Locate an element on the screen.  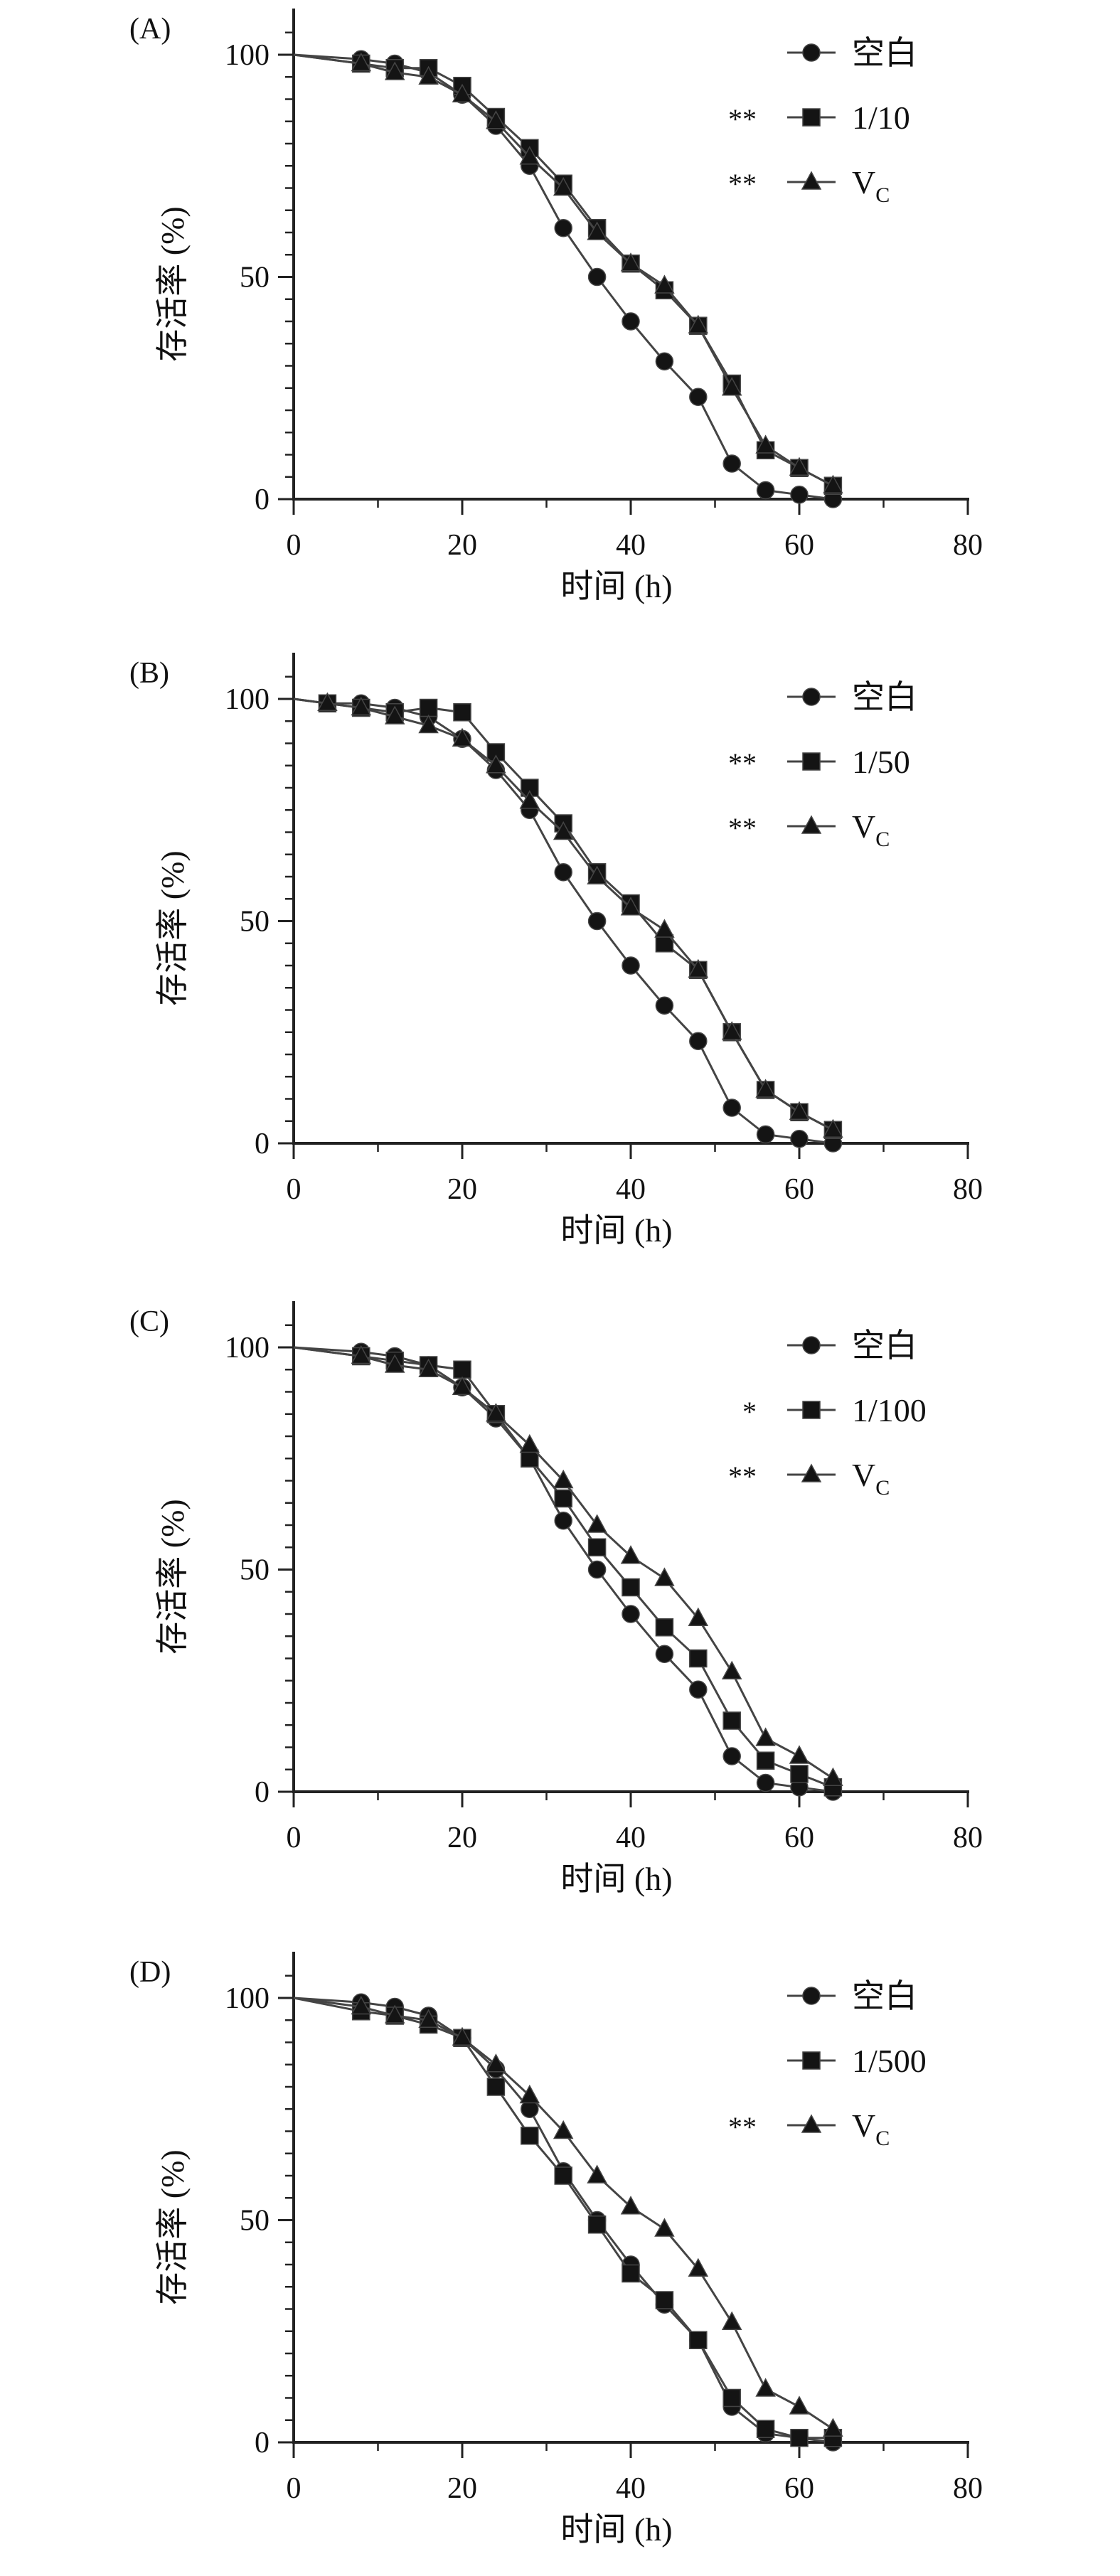
legend-label: 空白 is located at coordinates (884, 1996).